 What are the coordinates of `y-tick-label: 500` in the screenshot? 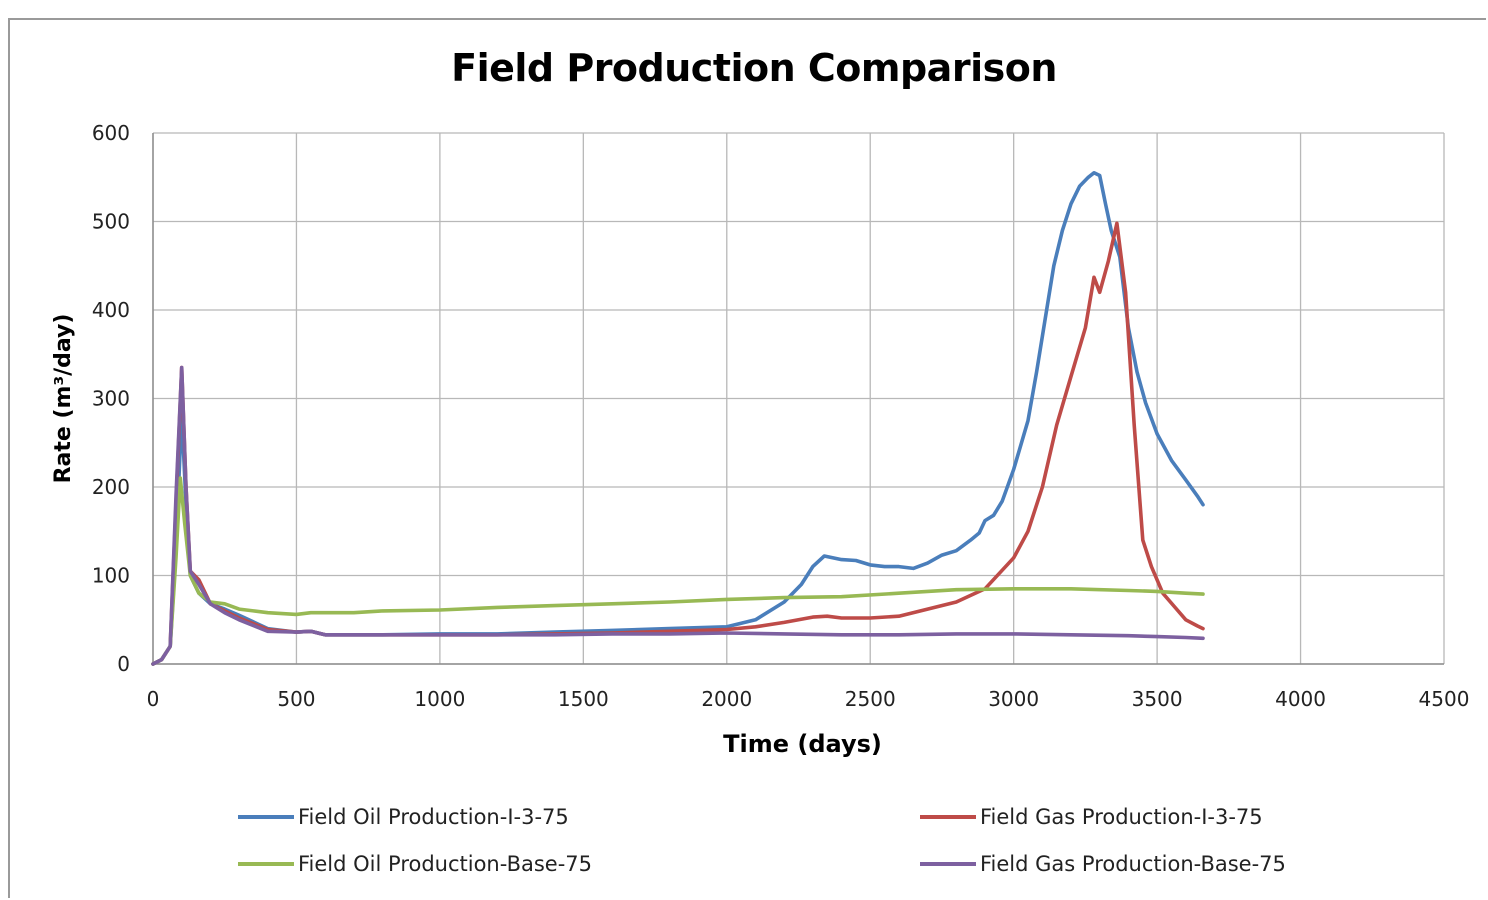 It's located at (111, 222).